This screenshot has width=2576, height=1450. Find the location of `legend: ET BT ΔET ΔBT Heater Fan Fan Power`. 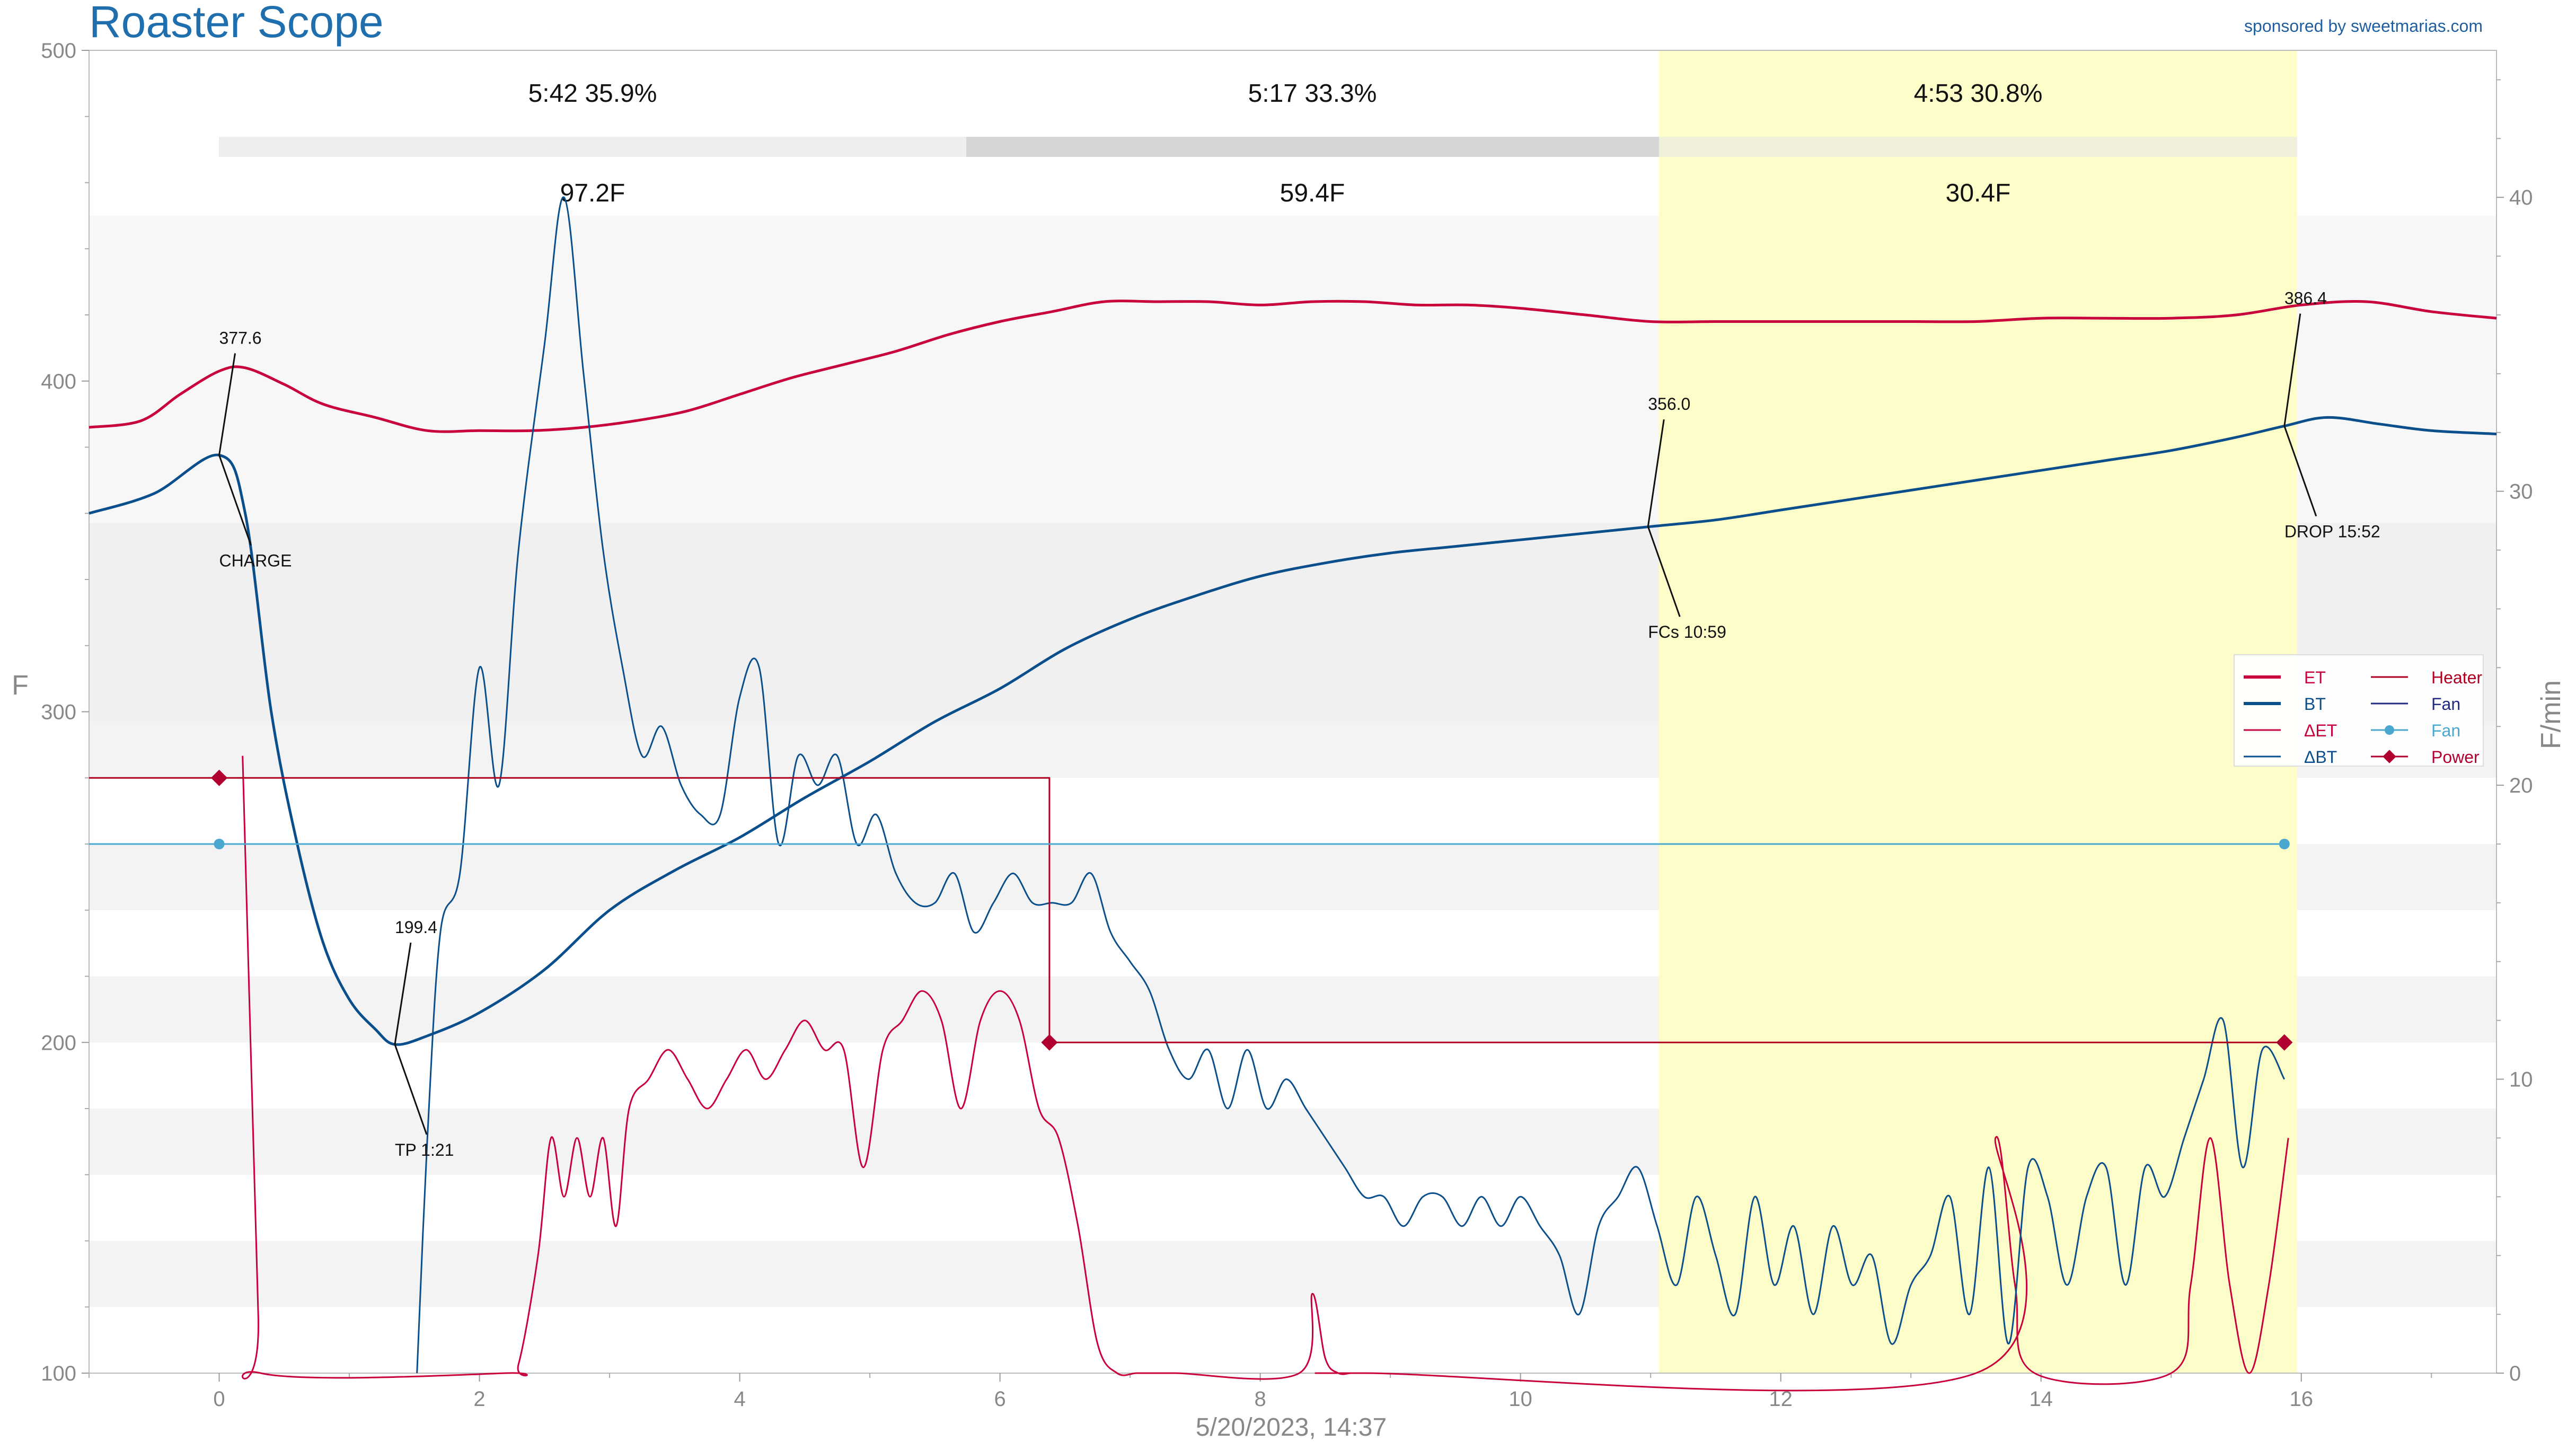

legend: ET BT ΔET ΔBT Heater Fan Fan Power is located at coordinates (2359, 710).